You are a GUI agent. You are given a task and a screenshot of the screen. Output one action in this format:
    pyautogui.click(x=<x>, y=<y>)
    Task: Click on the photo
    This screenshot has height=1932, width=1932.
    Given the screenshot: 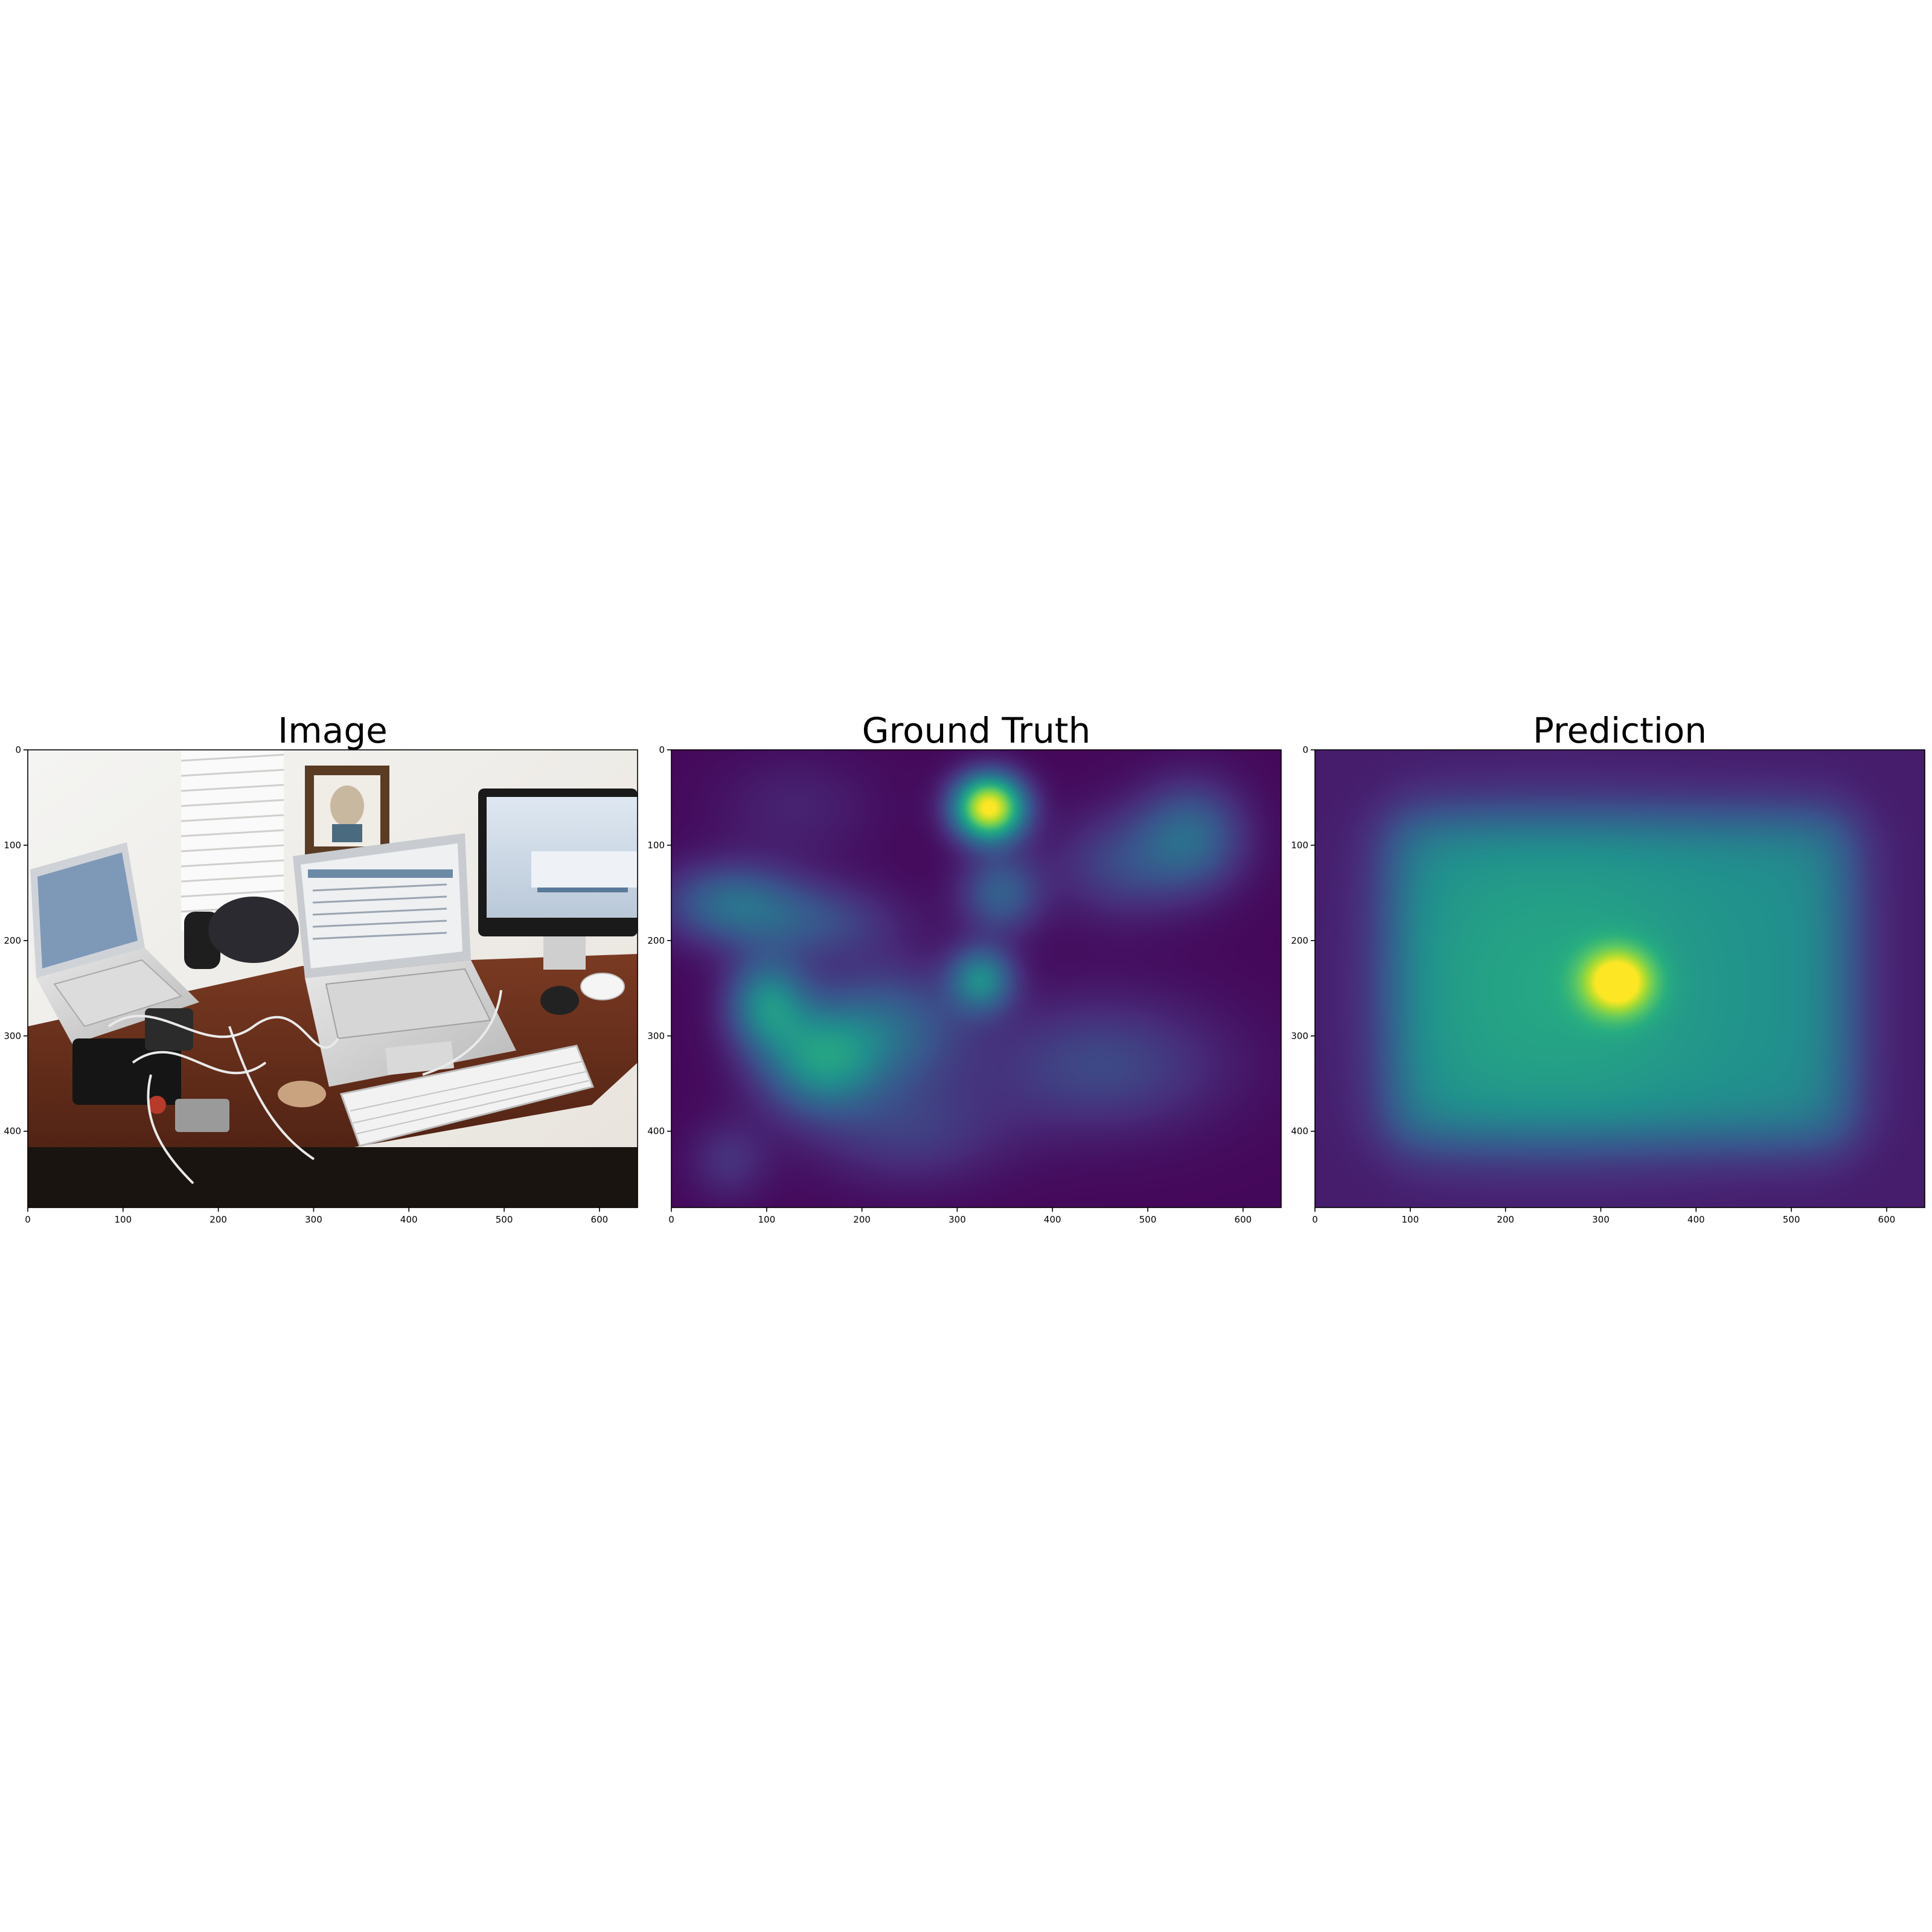 What is the action you would take?
    pyautogui.click(x=333, y=979)
    